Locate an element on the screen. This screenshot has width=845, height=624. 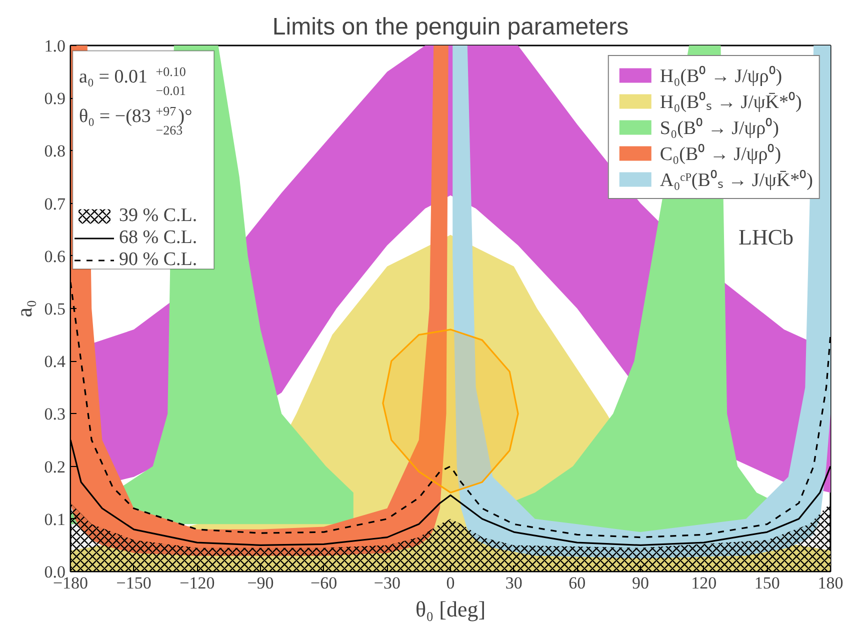
legend-label: H₀(B⁰ₛ → J/ψK̄*⁰) is located at coordinates (731, 102).